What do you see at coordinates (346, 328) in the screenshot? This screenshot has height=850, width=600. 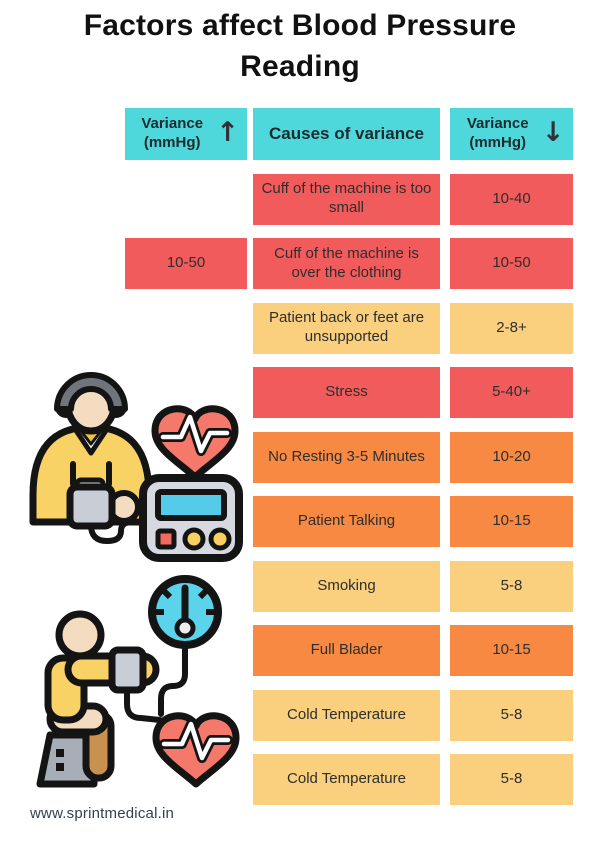 I see `cause-cell: Patient back or feet are unsupported` at bounding box center [346, 328].